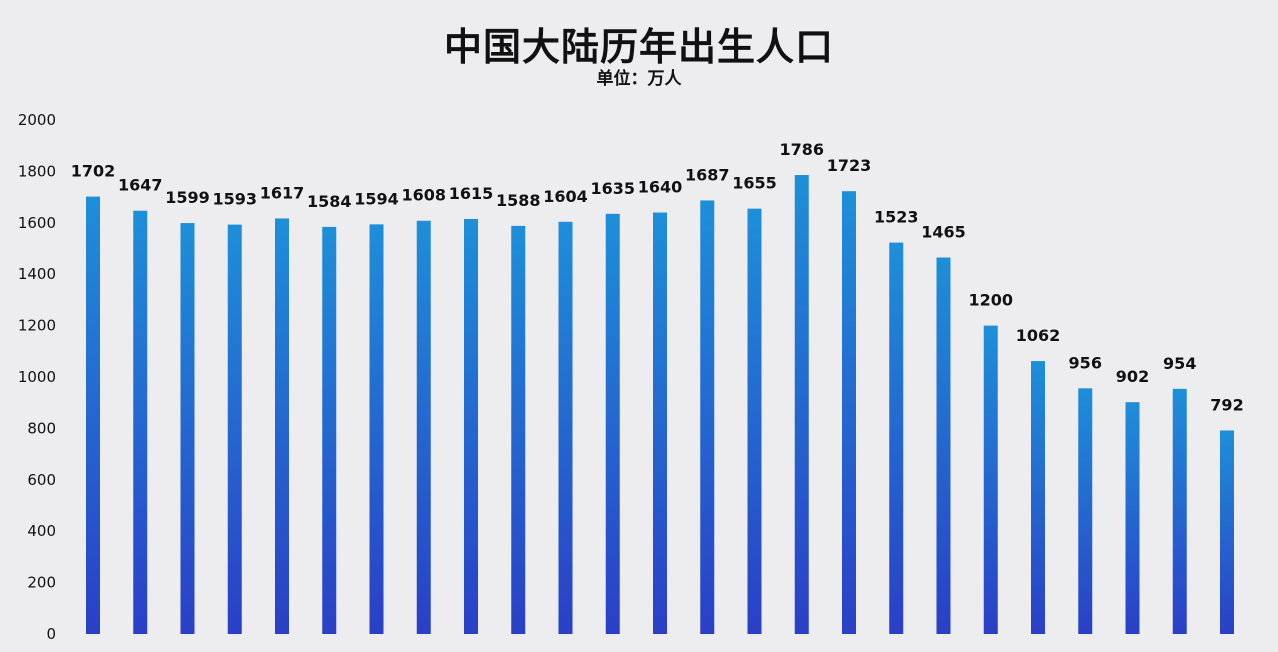 This screenshot has height=652, width=1278. What do you see at coordinates (943, 231) in the screenshot?
I see `data-label: 1465` at bounding box center [943, 231].